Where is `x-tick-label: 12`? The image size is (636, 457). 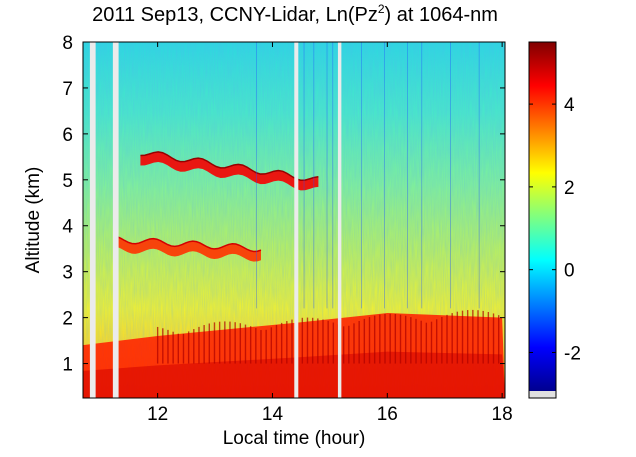 x-tick-label: 12 is located at coordinates (157, 414).